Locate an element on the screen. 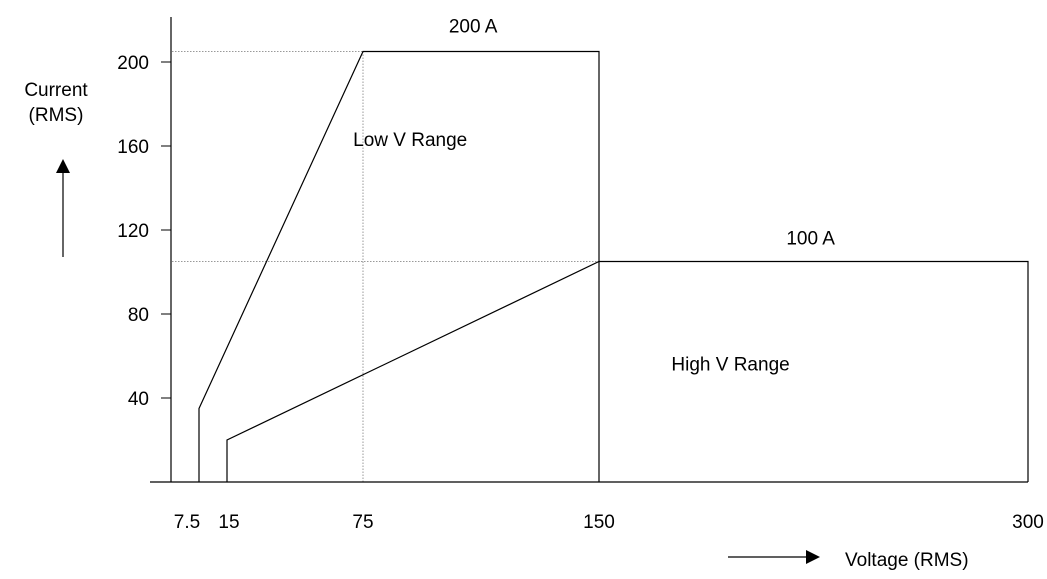 This screenshot has width=1047, height=579. annotation-label: 100 A is located at coordinates (810, 239).